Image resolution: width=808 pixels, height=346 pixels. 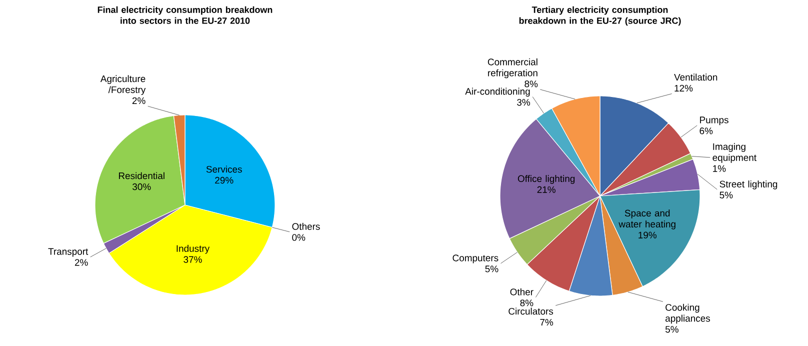 What do you see at coordinates (141, 186) in the screenshot?
I see `data-label: 30%` at bounding box center [141, 186].